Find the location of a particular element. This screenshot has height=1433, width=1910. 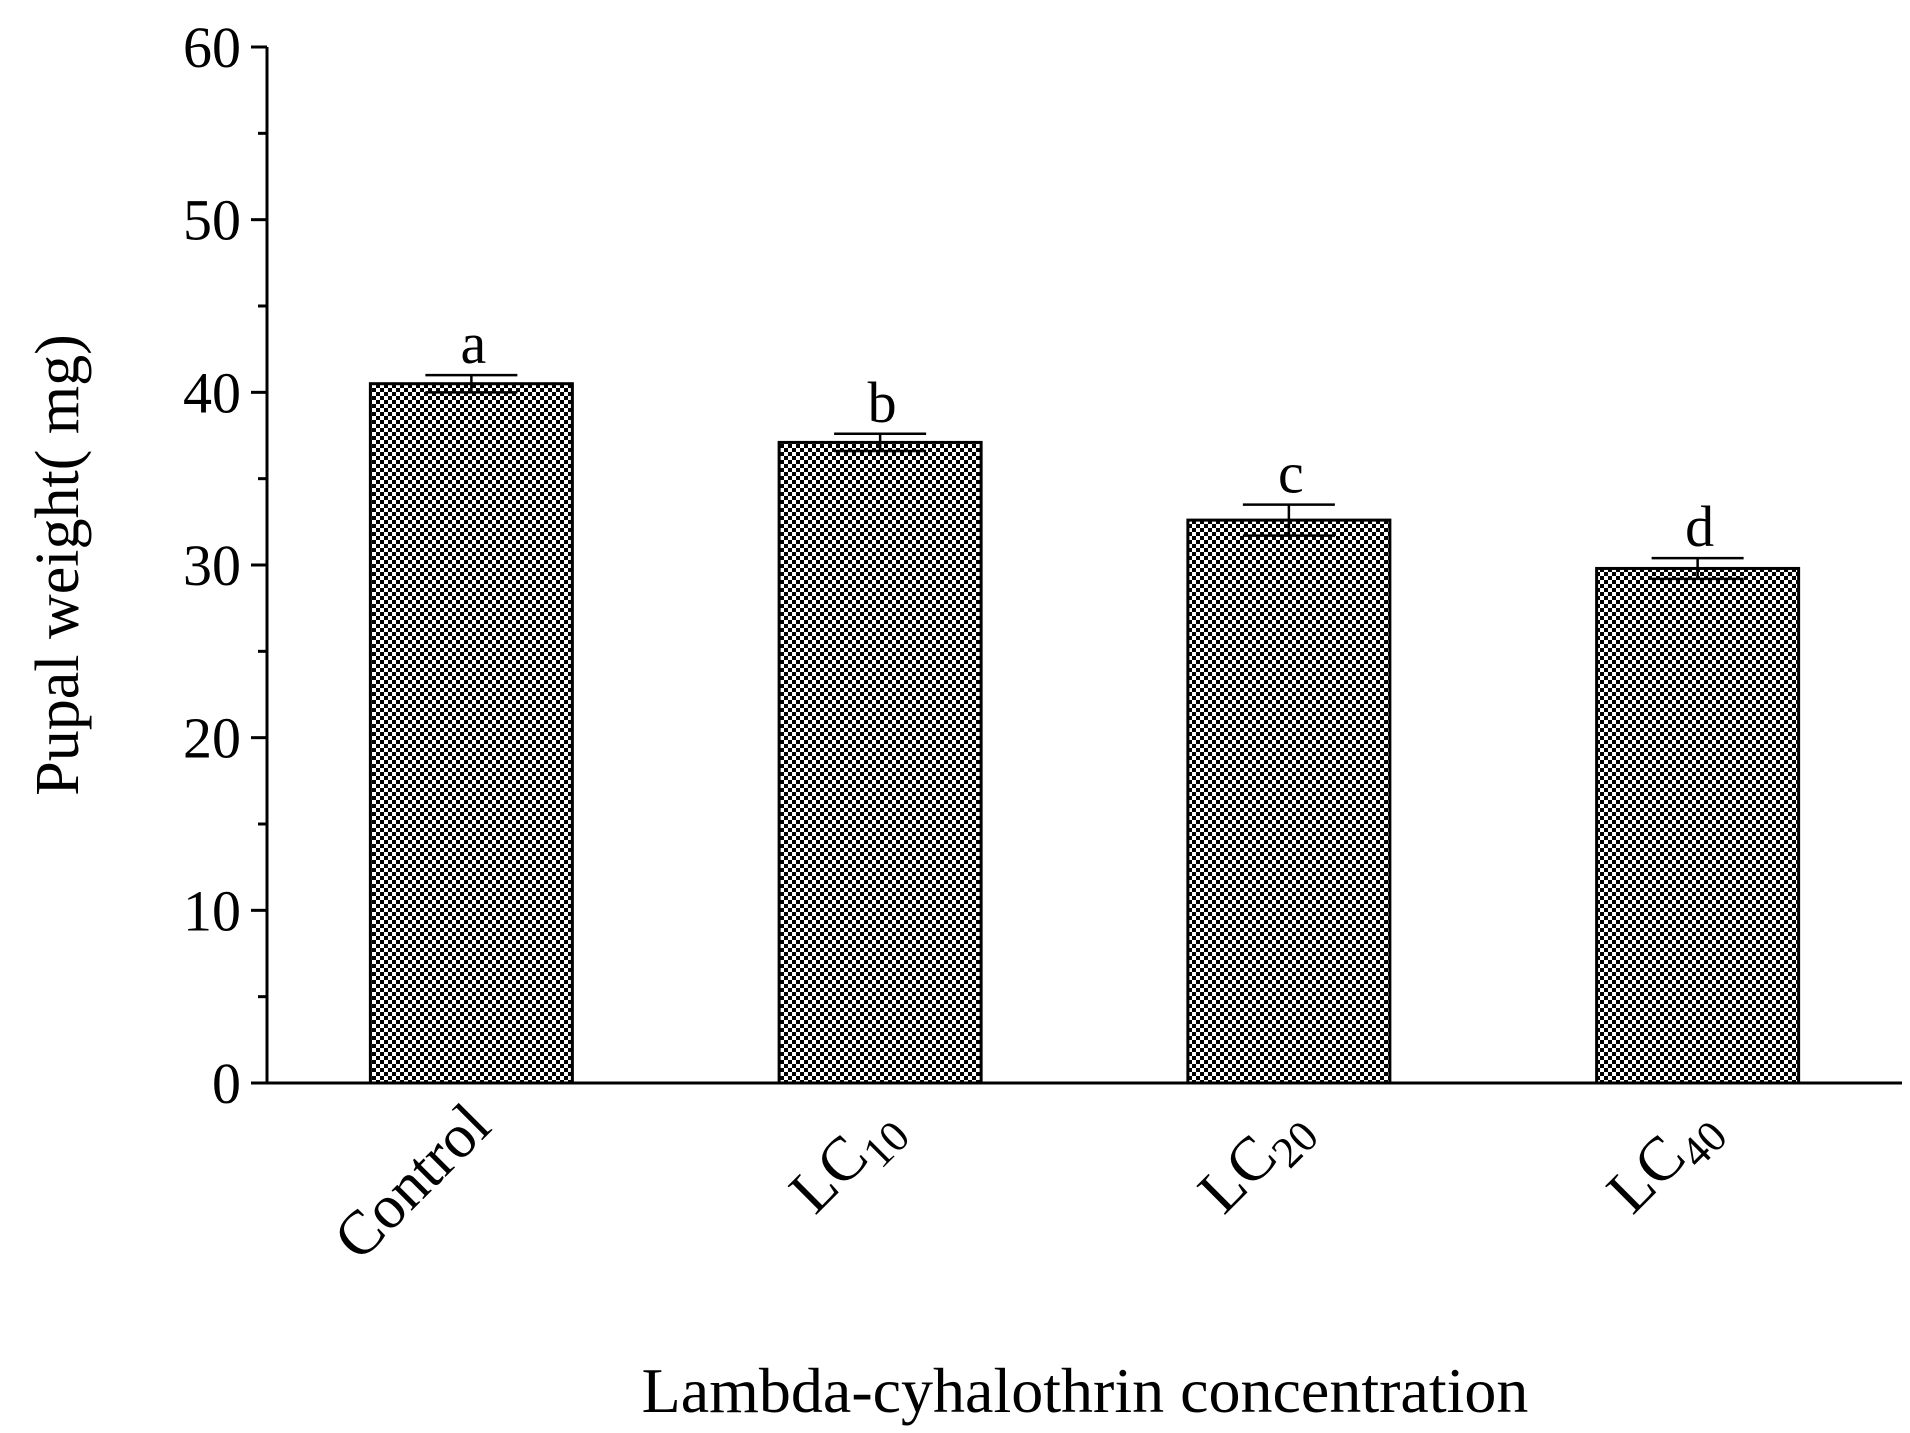

x-tick-label: LC40 is located at coordinates (1665, 1162).